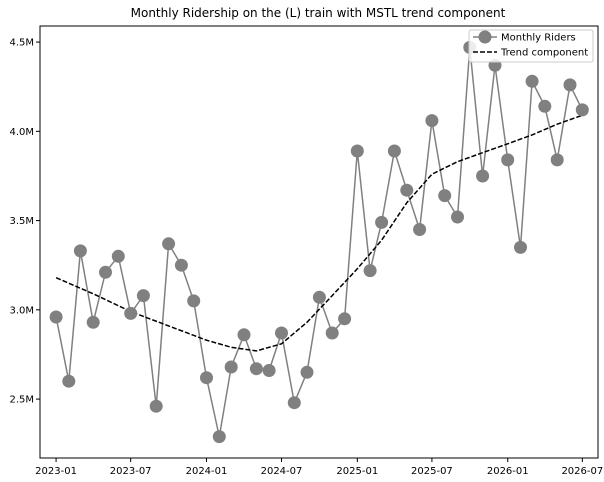  I want to click on x-tick-label: 2026-07, so click(582, 471).